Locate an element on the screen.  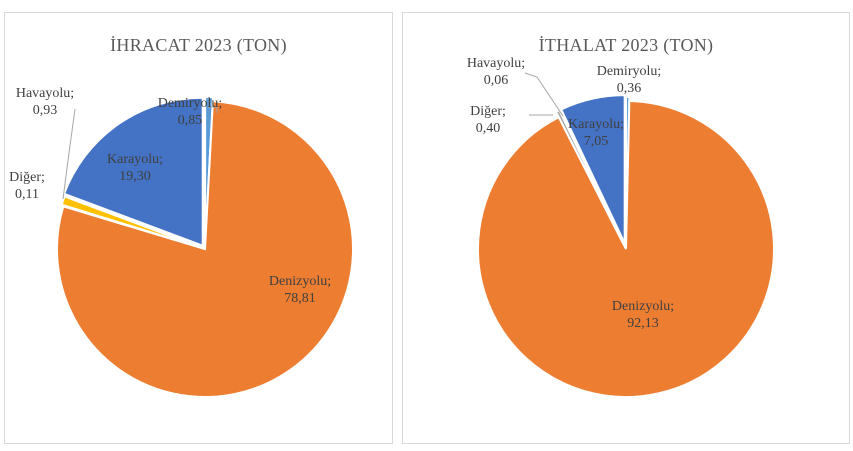
ithalat-chart-title: İTHALAT 2023 (TON) is located at coordinates (626, 45).